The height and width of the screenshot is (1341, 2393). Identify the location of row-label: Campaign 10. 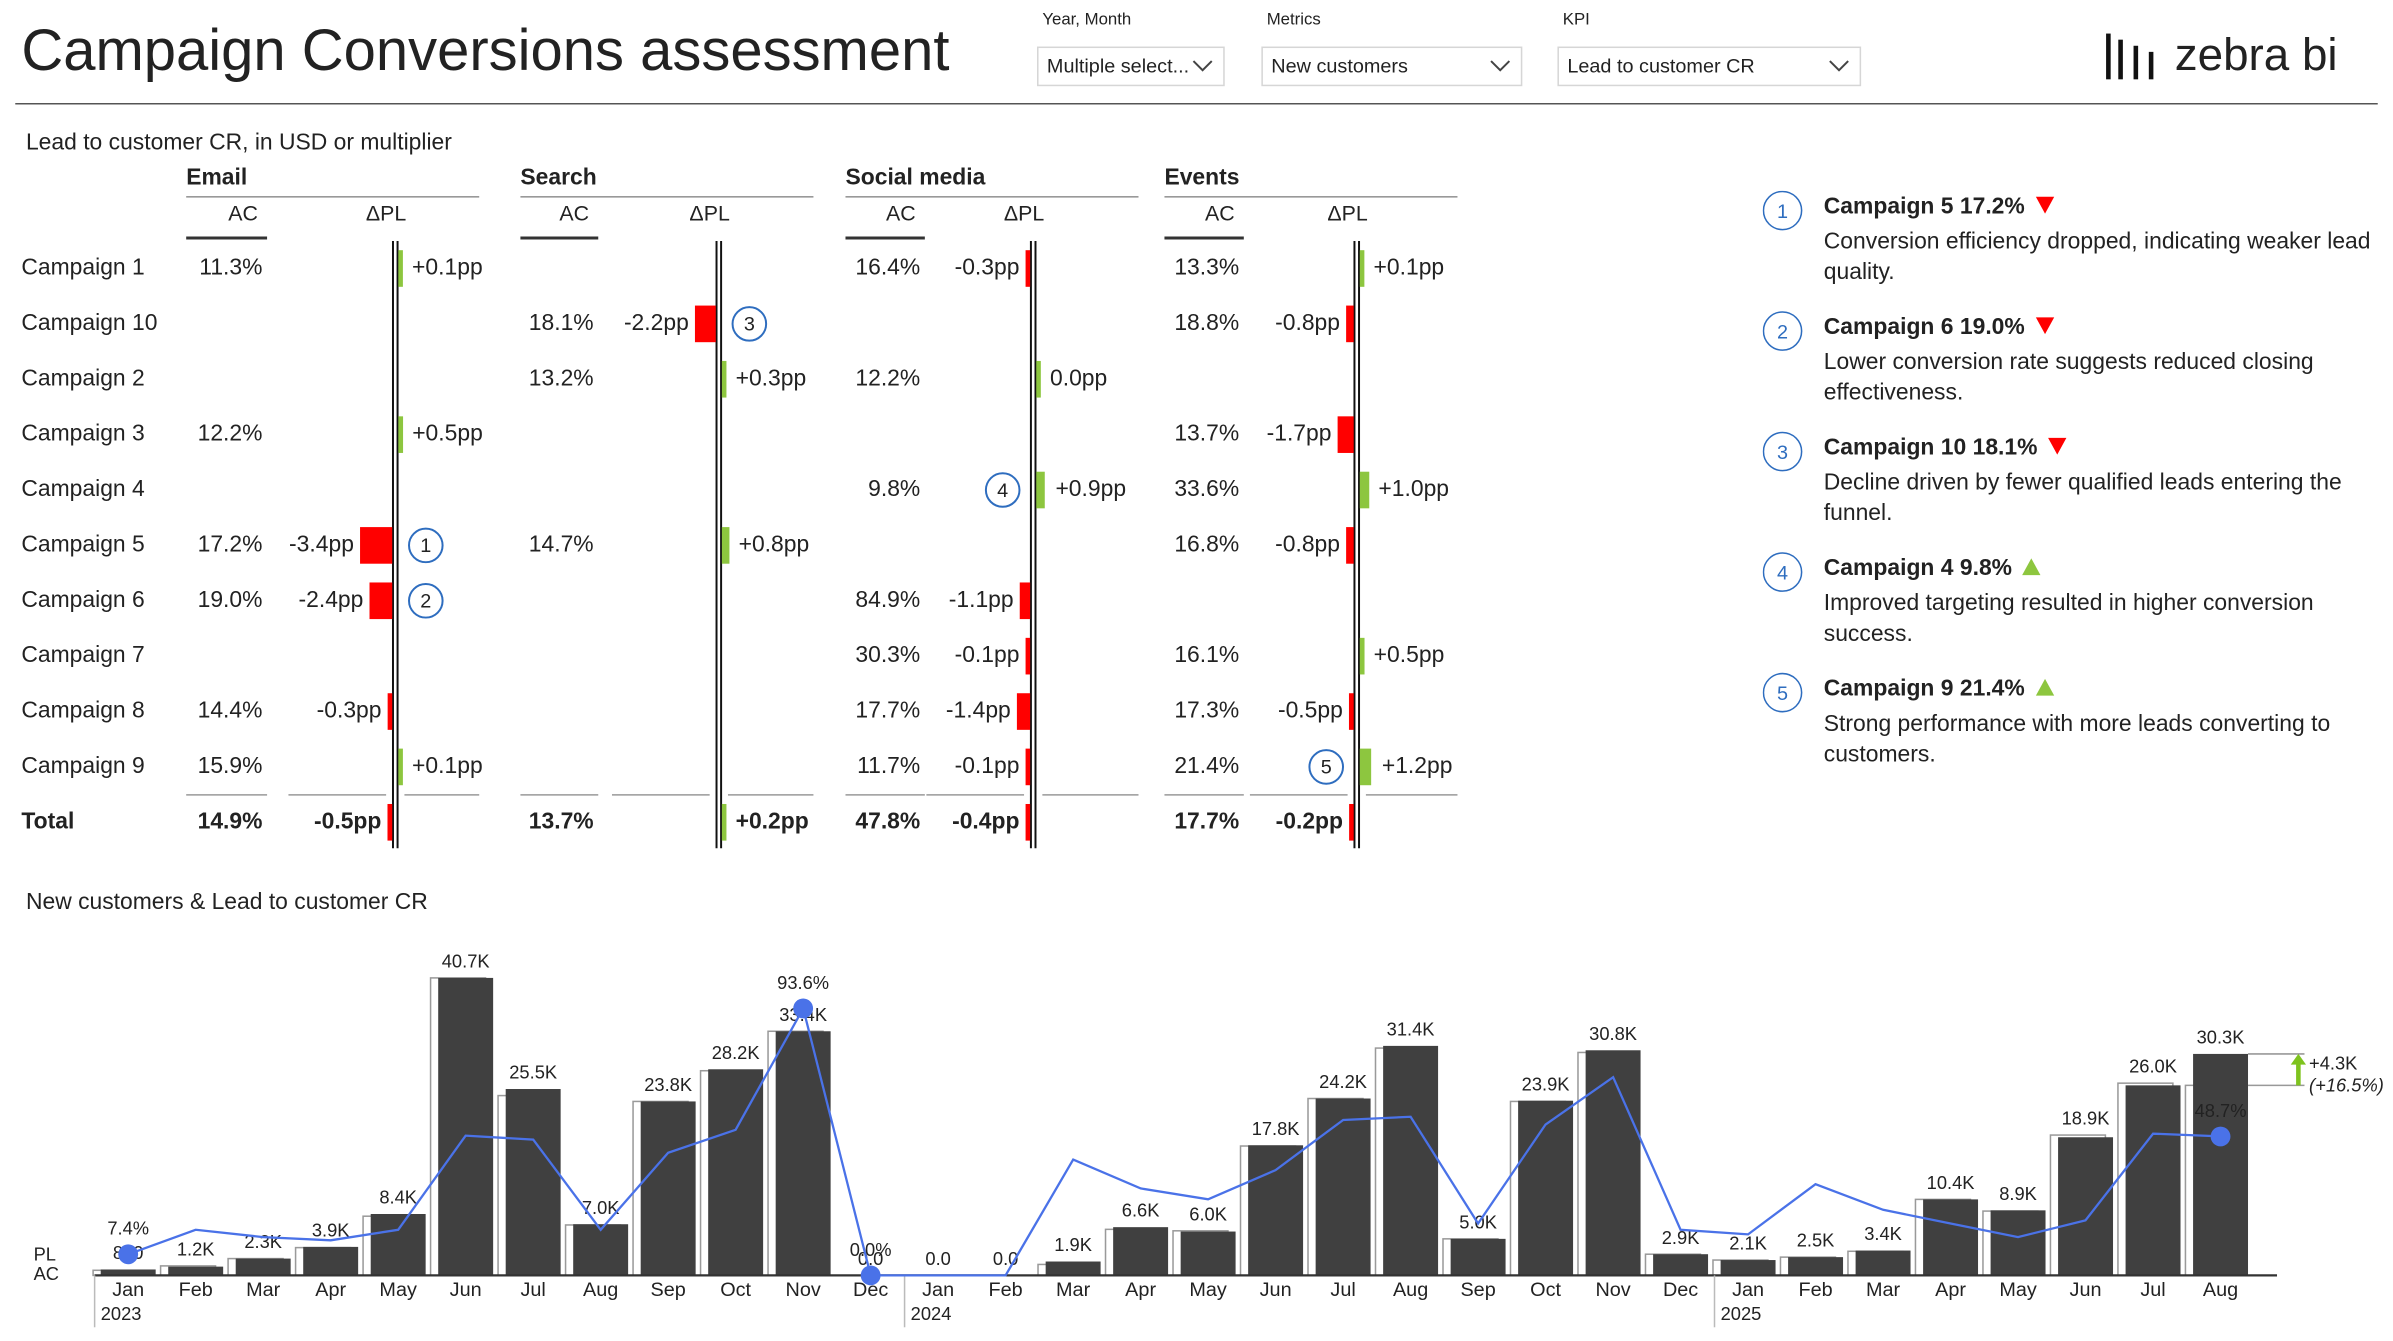
(89, 322).